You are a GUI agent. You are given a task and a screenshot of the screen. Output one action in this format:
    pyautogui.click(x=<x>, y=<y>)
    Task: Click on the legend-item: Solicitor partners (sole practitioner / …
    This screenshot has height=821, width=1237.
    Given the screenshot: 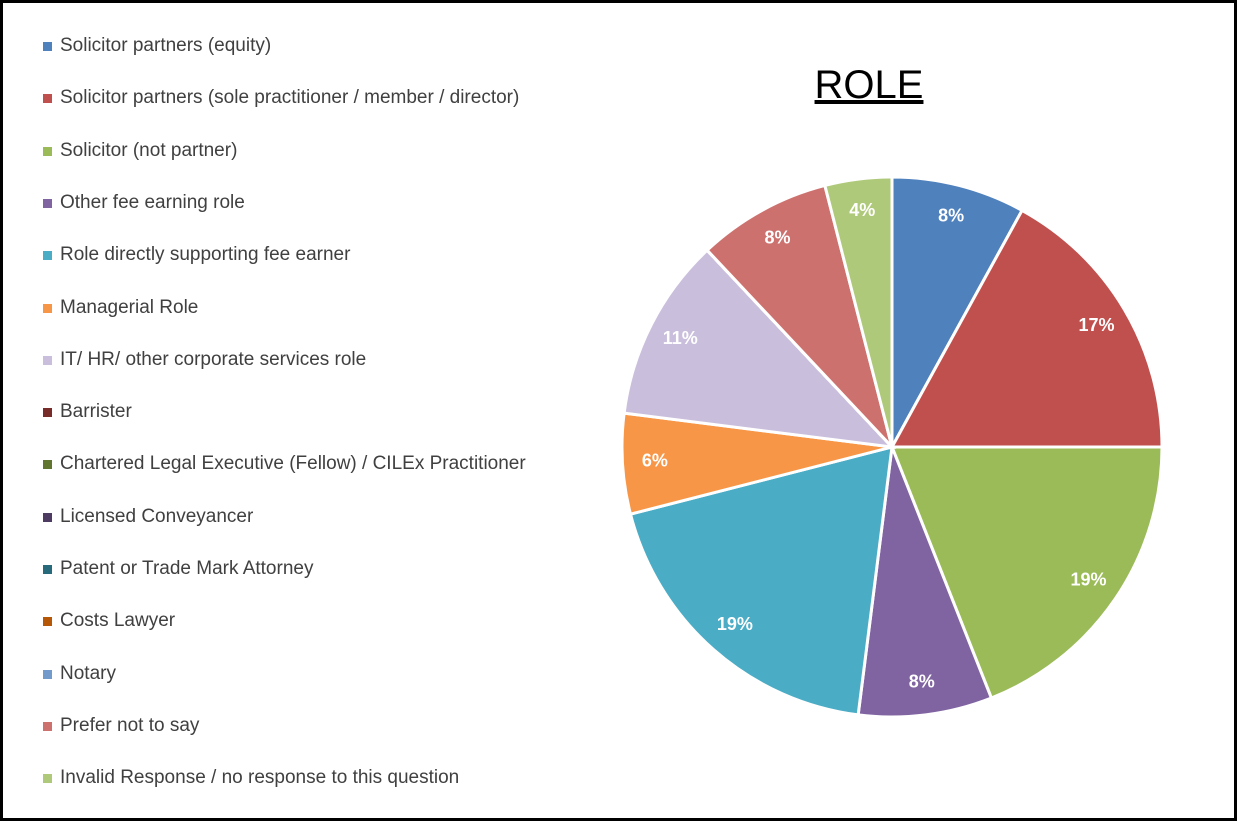 What is the action you would take?
    pyautogui.click(x=313, y=97)
    